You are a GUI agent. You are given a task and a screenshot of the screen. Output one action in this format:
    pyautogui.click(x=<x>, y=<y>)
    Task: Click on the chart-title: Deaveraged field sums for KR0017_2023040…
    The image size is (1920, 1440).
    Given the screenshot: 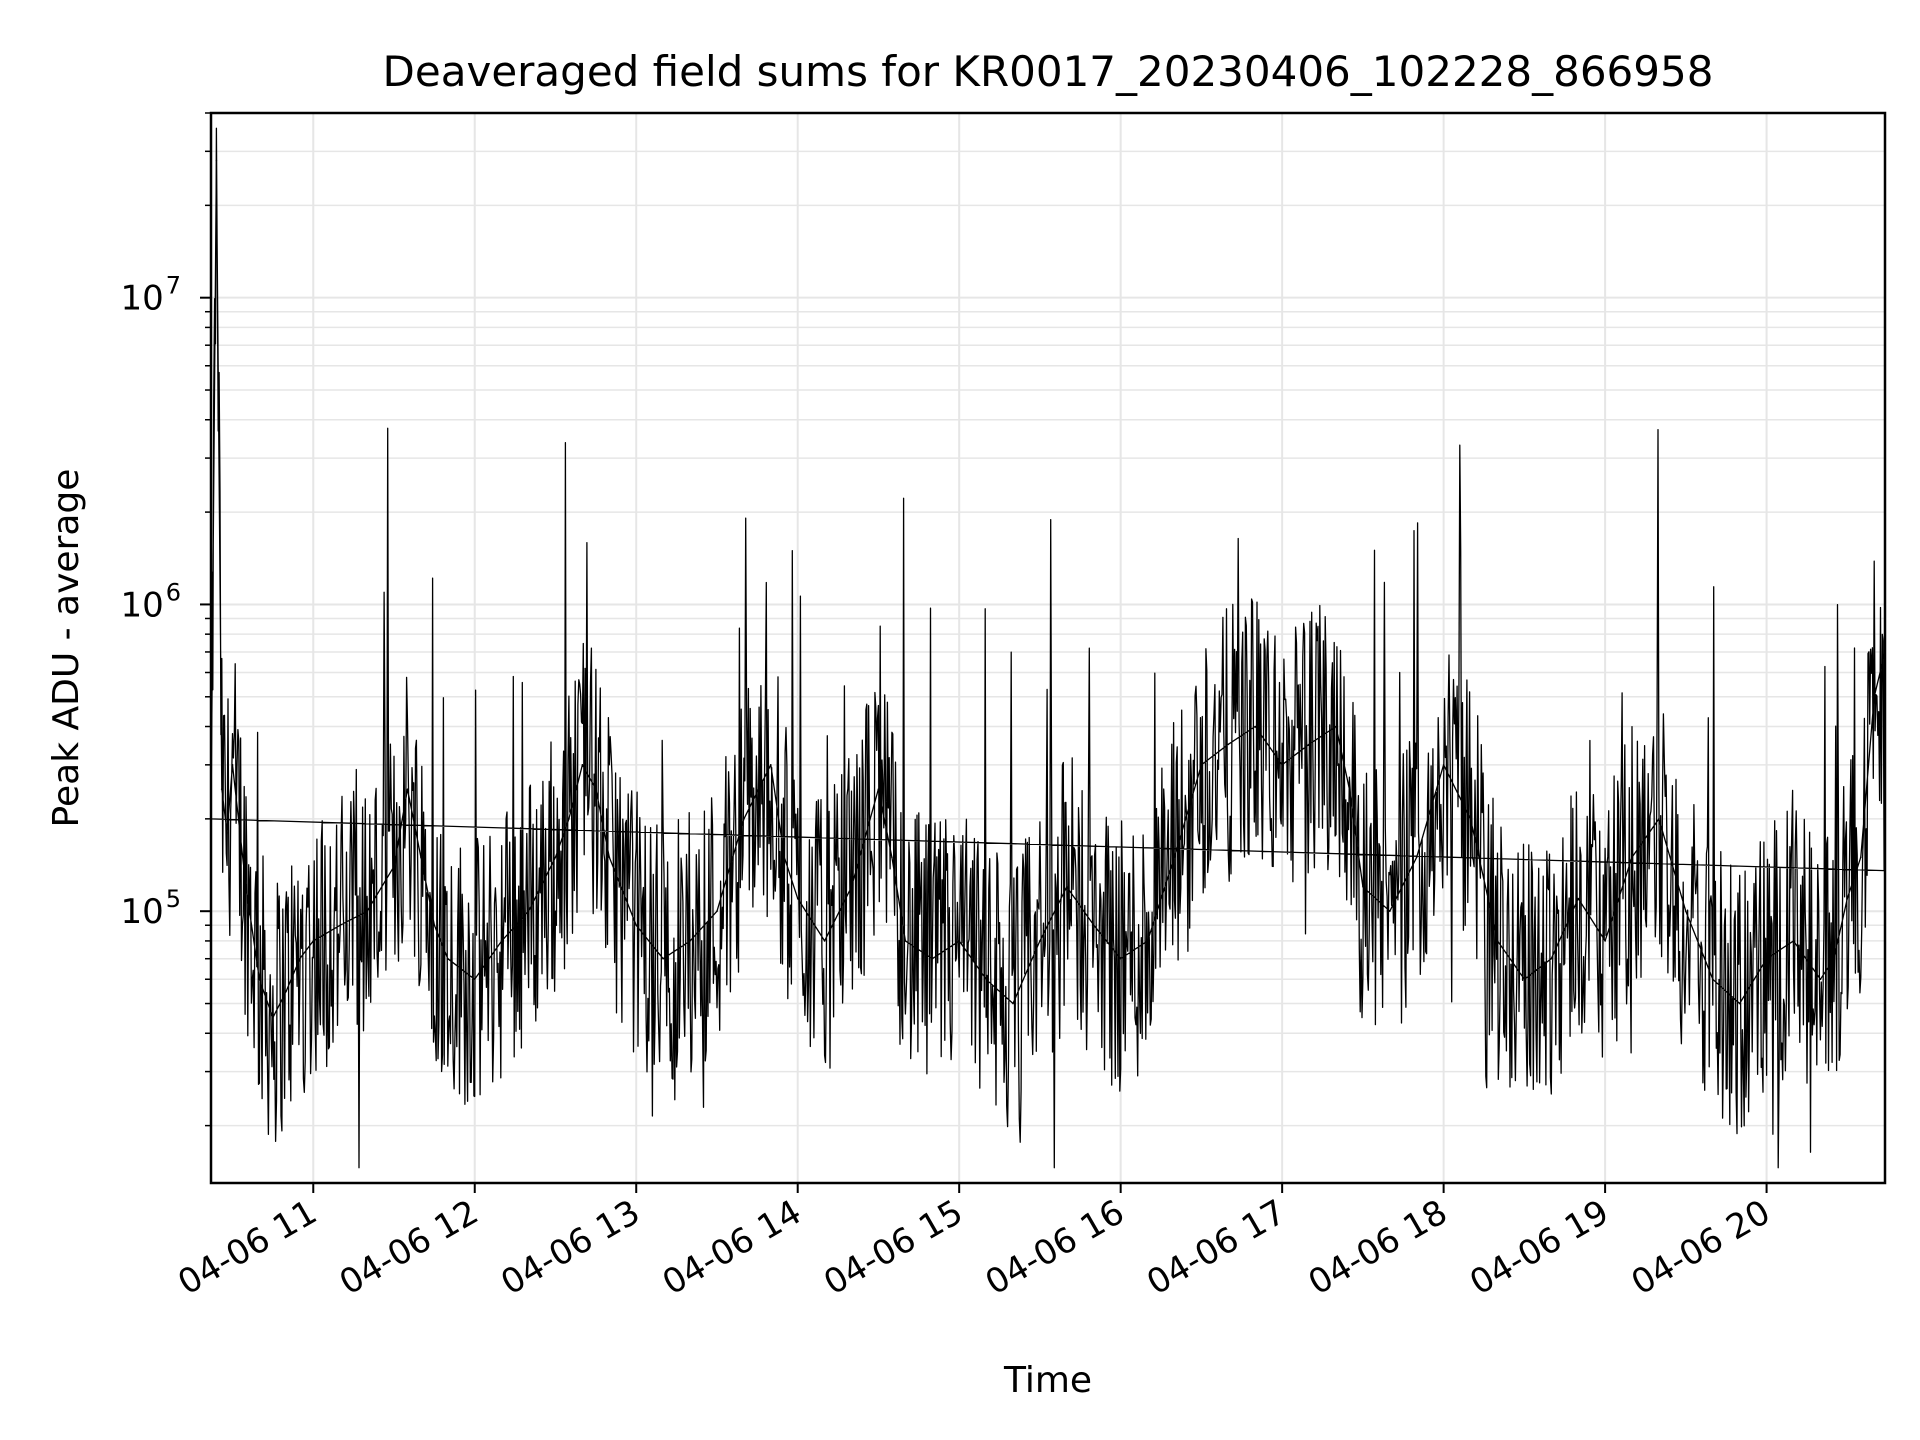 What is the action you would take?
    pyautogui.click(x=1048, y=71)
    